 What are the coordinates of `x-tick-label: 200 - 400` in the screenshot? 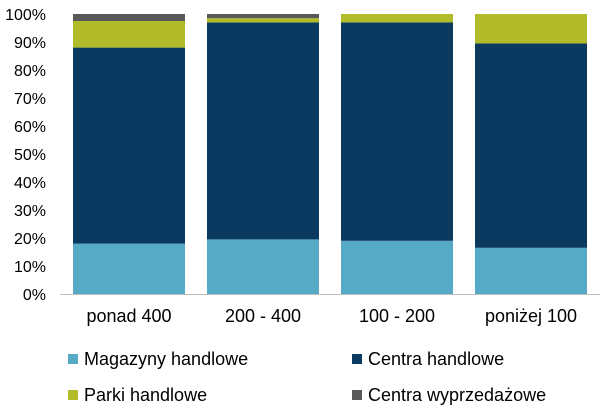 It's located at (263, 316).